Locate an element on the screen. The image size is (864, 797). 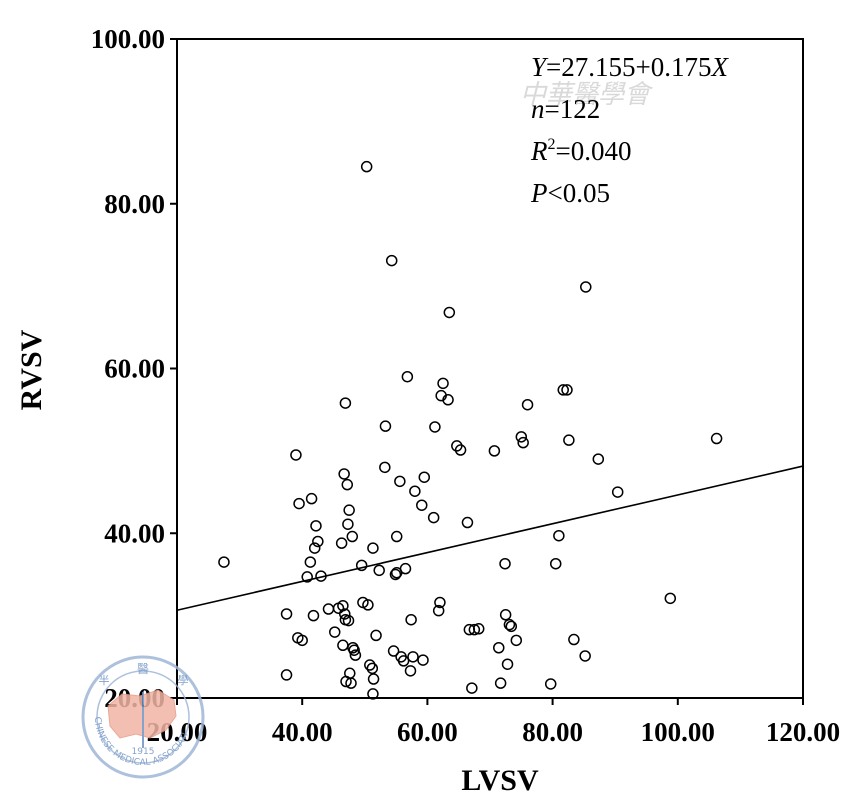
p-value: P<0.05 is located at coordinates (570, 193).